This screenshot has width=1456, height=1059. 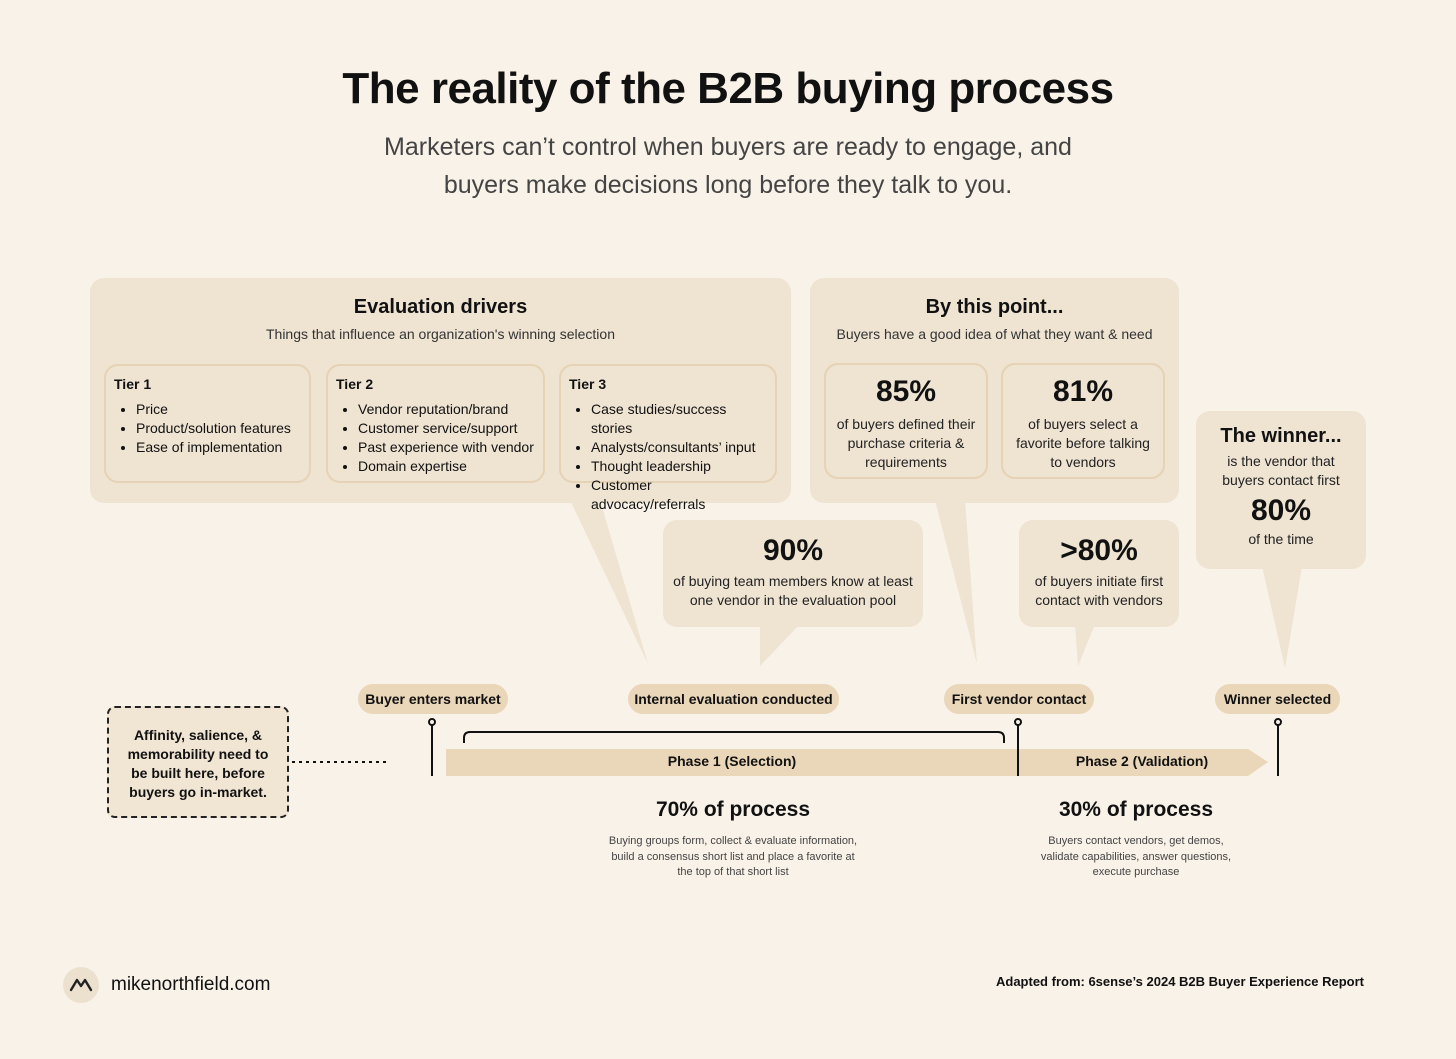 I want to click on tier-3-name: Tier 3, so click(x=588, y=384).